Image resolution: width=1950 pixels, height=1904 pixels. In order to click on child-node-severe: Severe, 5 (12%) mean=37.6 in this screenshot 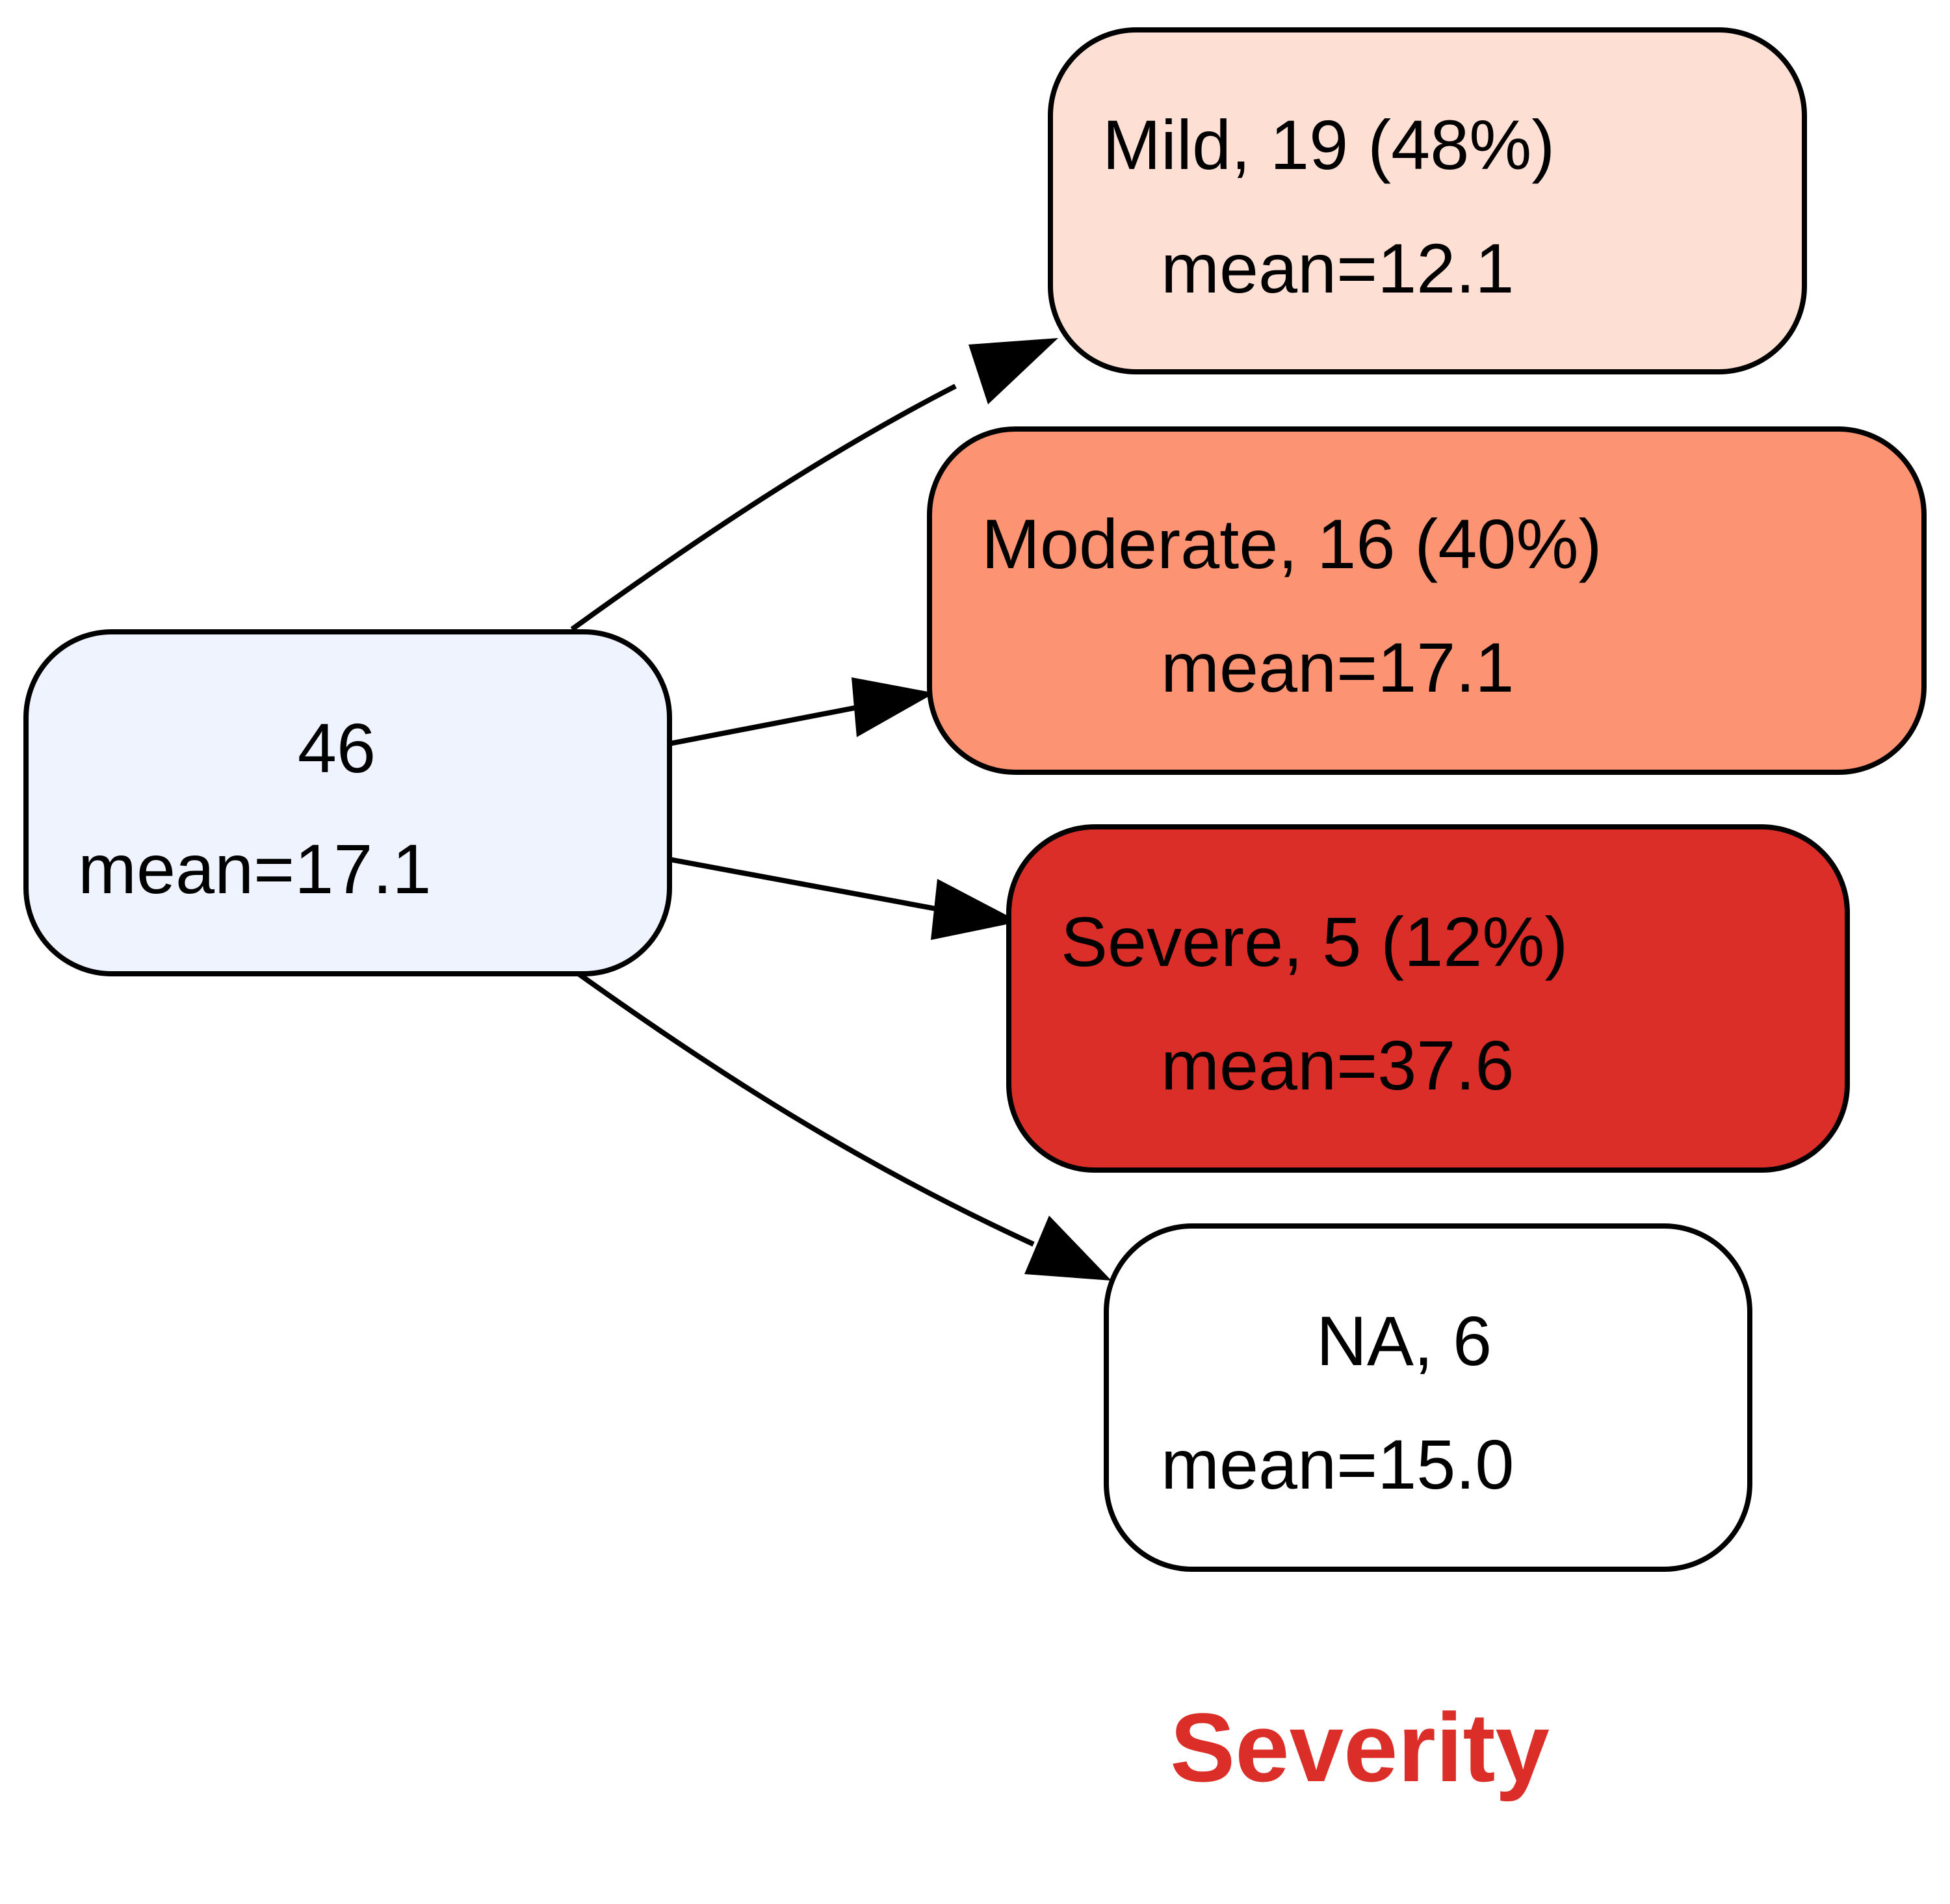, I will do `click(1428, 998)`.